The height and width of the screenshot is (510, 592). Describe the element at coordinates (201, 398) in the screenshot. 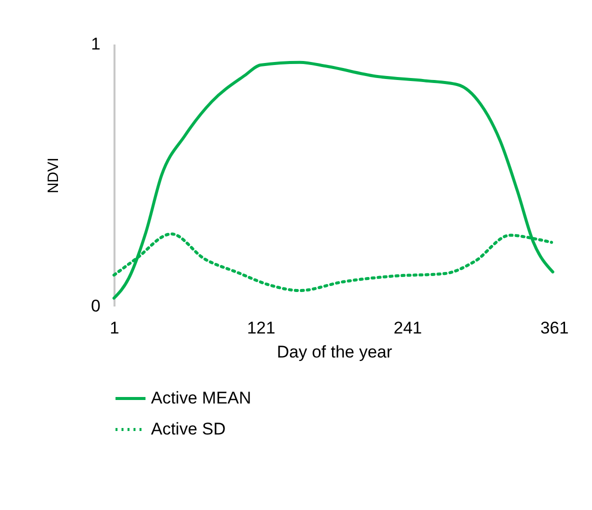

I see `legend-label: Active MEAN` at that location.